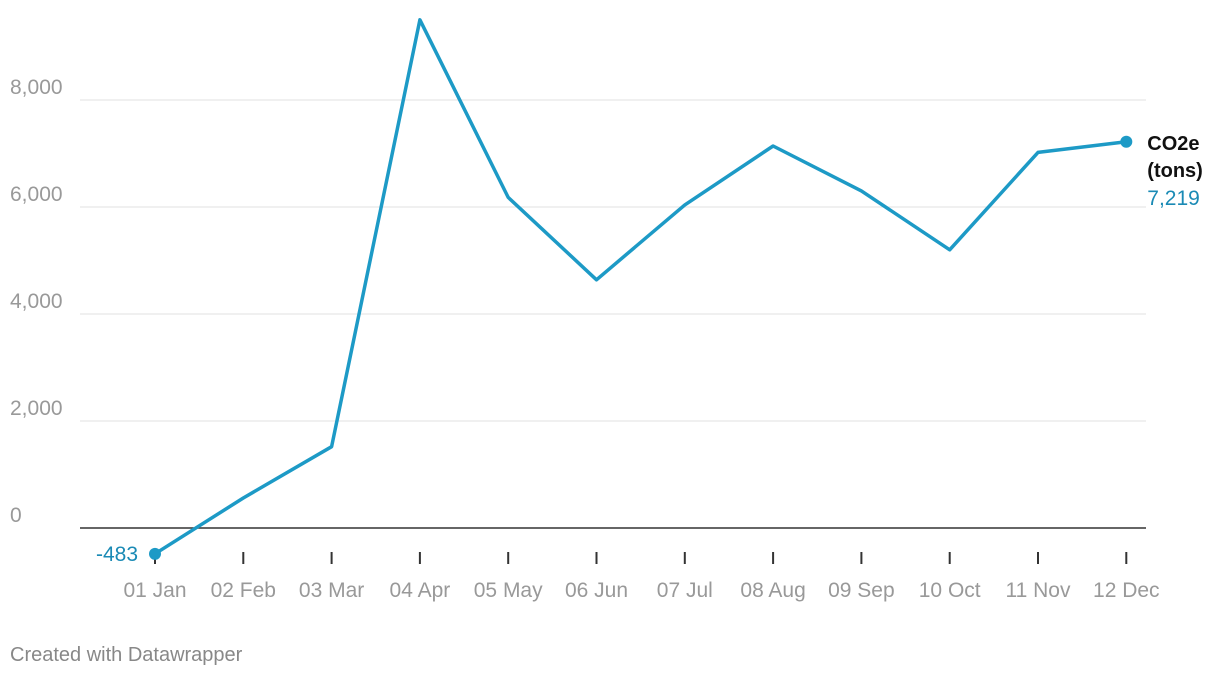  What do you see at coordinates (243, 590) in the screenshot?
I see `x-tick-label: 02 Feb` at bounding box center [243, 590].